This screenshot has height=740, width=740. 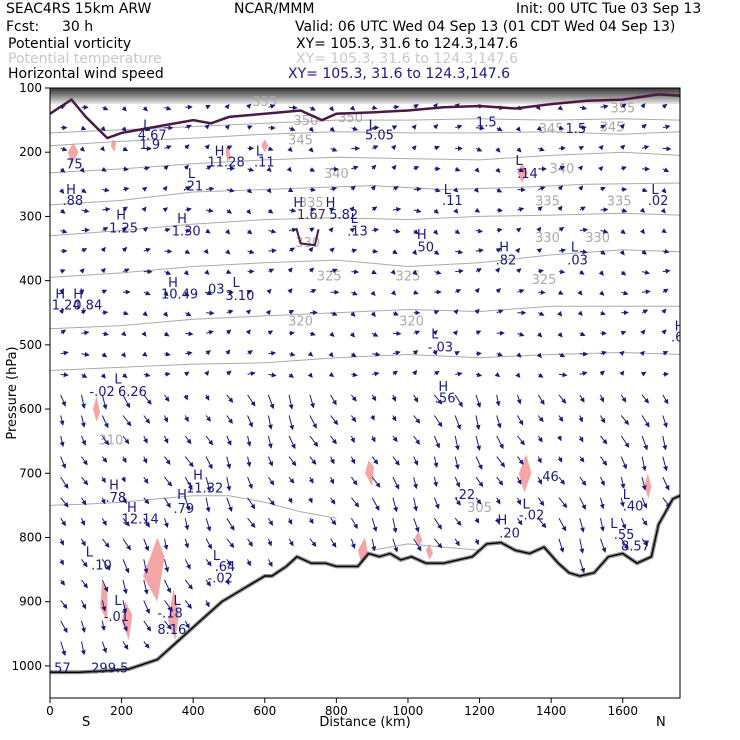 I want to click on high-marker-48: H, so click(x=680, y=327).